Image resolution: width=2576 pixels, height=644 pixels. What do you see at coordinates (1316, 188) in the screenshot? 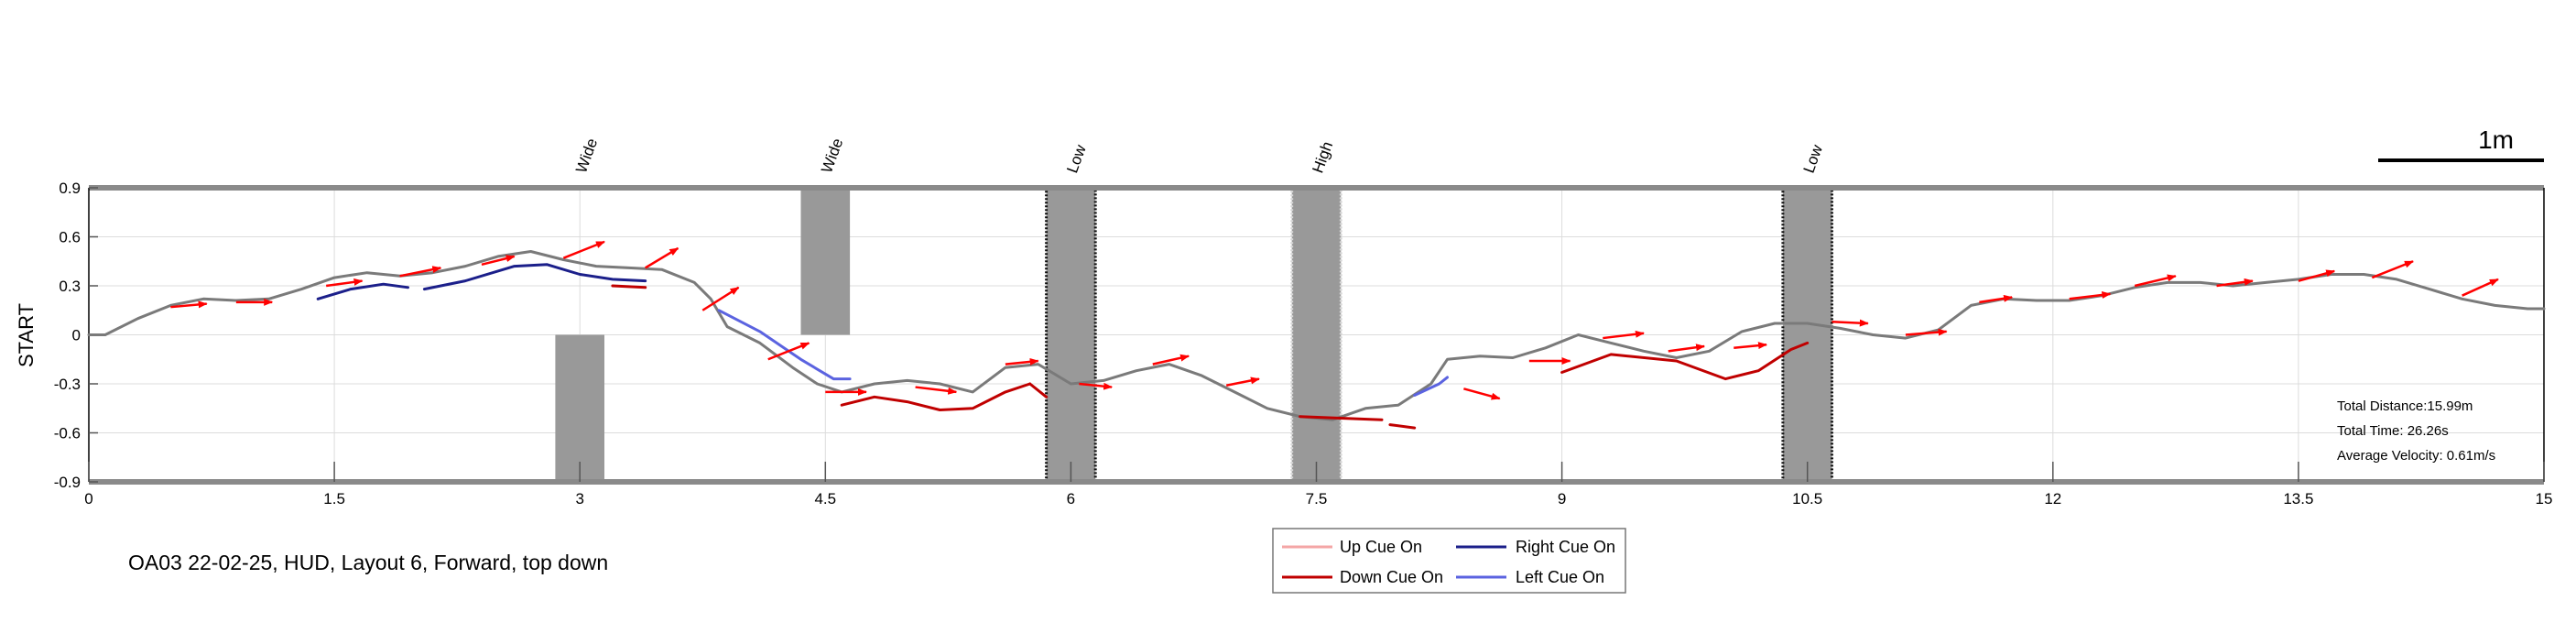
I see `top-boundary-band` at bounding box center [1316, 188].